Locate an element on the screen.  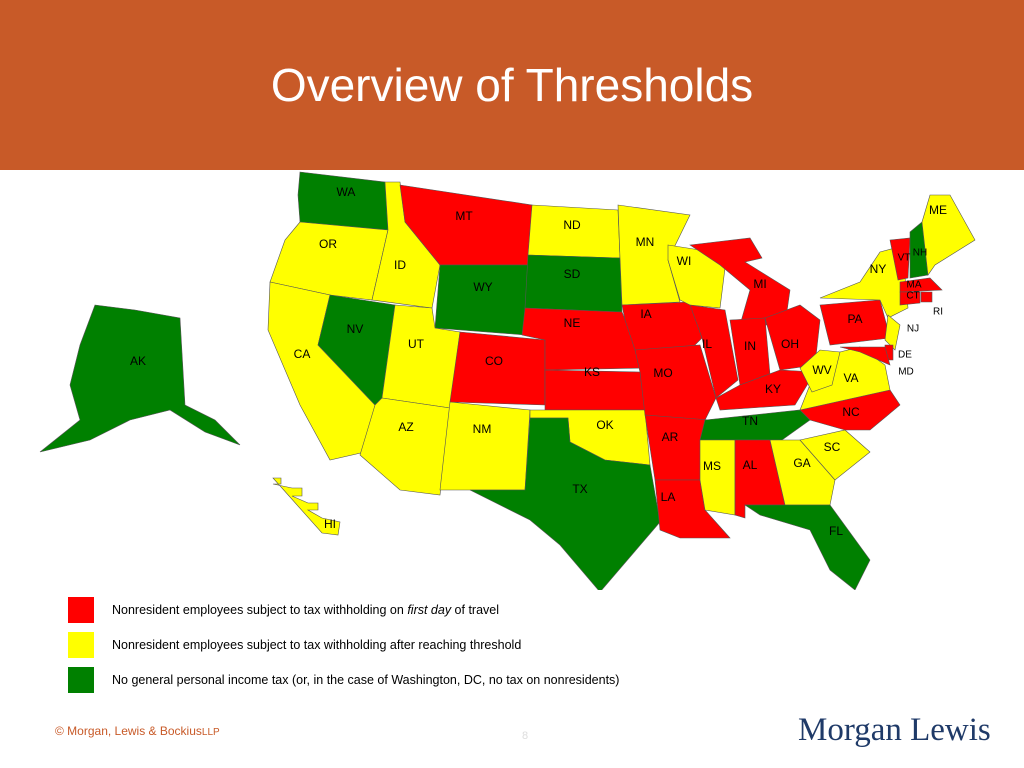
state-label: NV is located at coordinates (355, 329).